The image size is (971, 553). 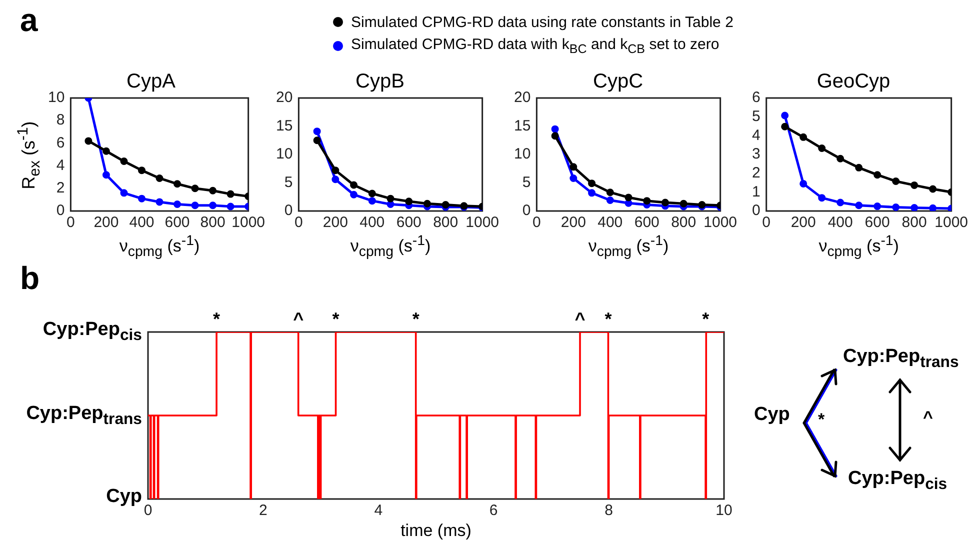 What do you see at coordinates (535, 46) in the screenshot?
I see `legend-label: Simulated CPMG-RD data with k$_{BC}$ and k$_{CB}$ set to zero` at bounding box center [535, 46].